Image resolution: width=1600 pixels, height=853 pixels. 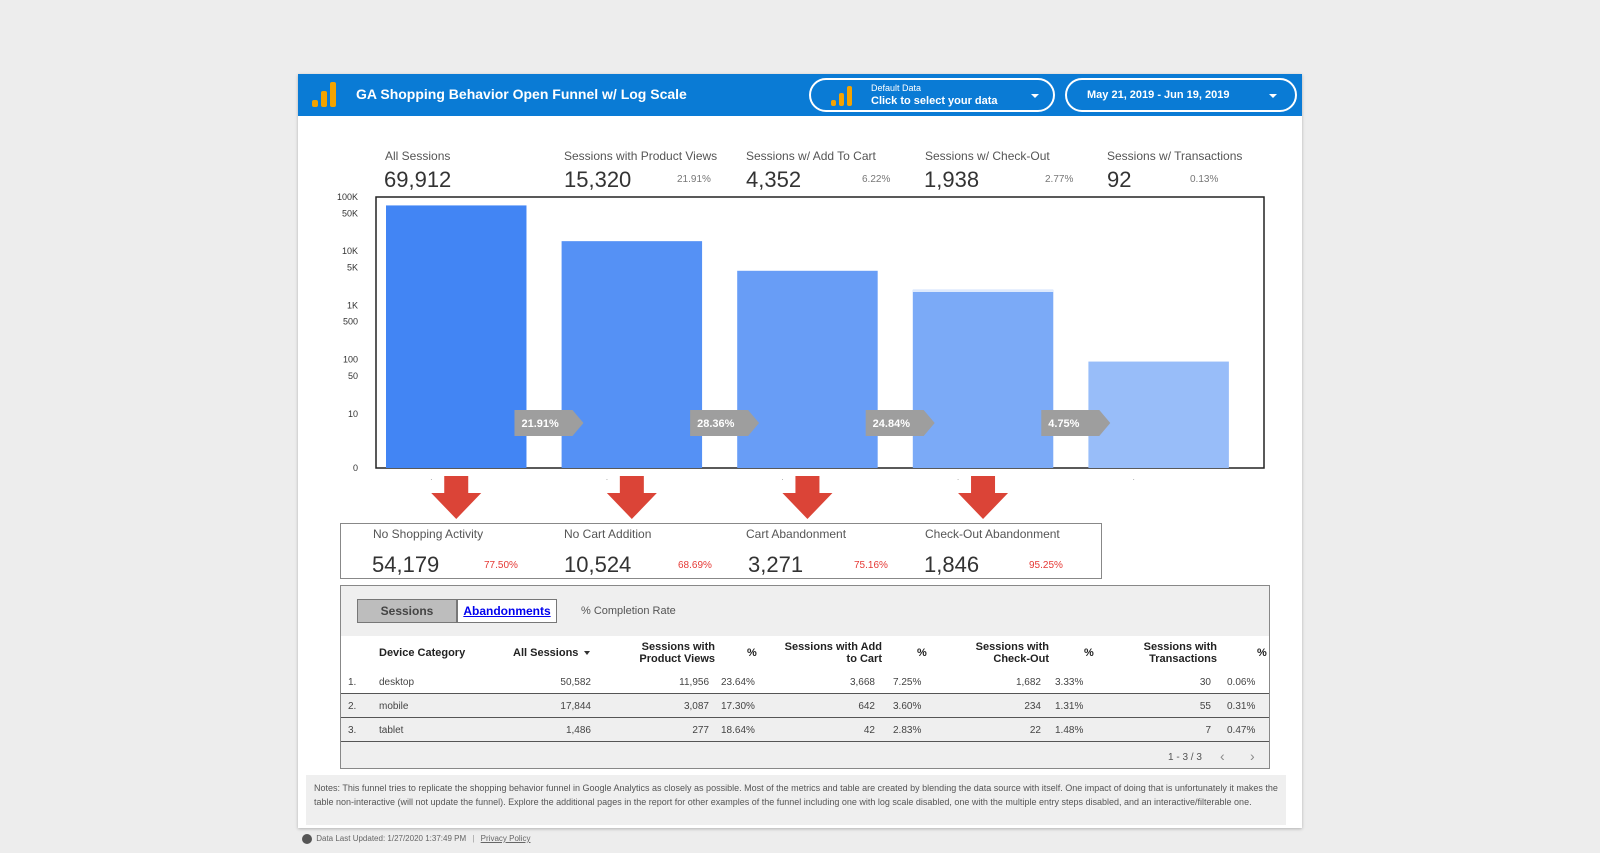 What do you see at coordinates (394, 706) in the screenshot?
I see `cell-device: mobile` at bounding box center [394, 706].